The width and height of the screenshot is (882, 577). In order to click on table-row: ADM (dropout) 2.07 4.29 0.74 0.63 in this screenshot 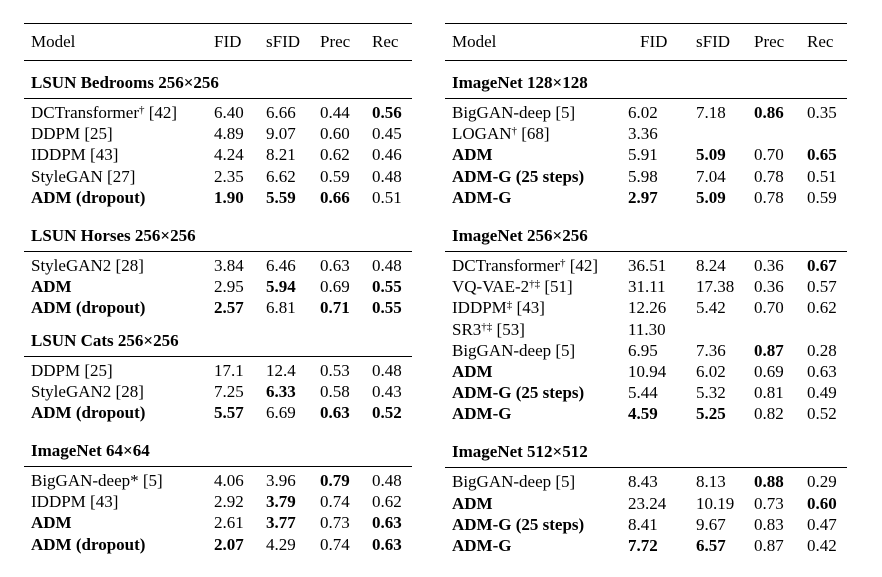, I will do `click(218, 544)`.